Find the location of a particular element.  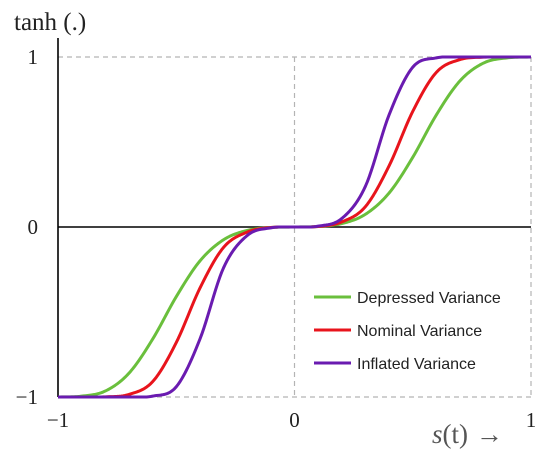

y-axis-title: tanh (.) is located at coordinates (50, 22).